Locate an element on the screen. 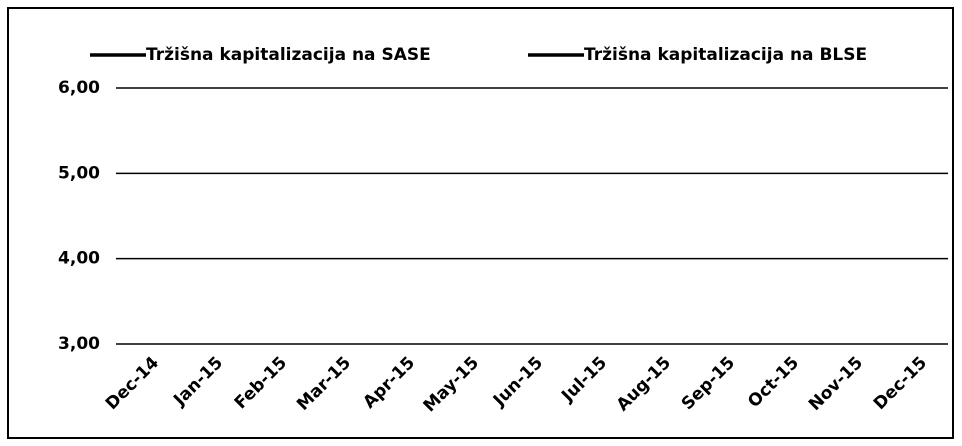 This screenshot has width=962, height=446. legend-label: Tržišna kapitalizacija na SASE is located at coordinates (288, 55).